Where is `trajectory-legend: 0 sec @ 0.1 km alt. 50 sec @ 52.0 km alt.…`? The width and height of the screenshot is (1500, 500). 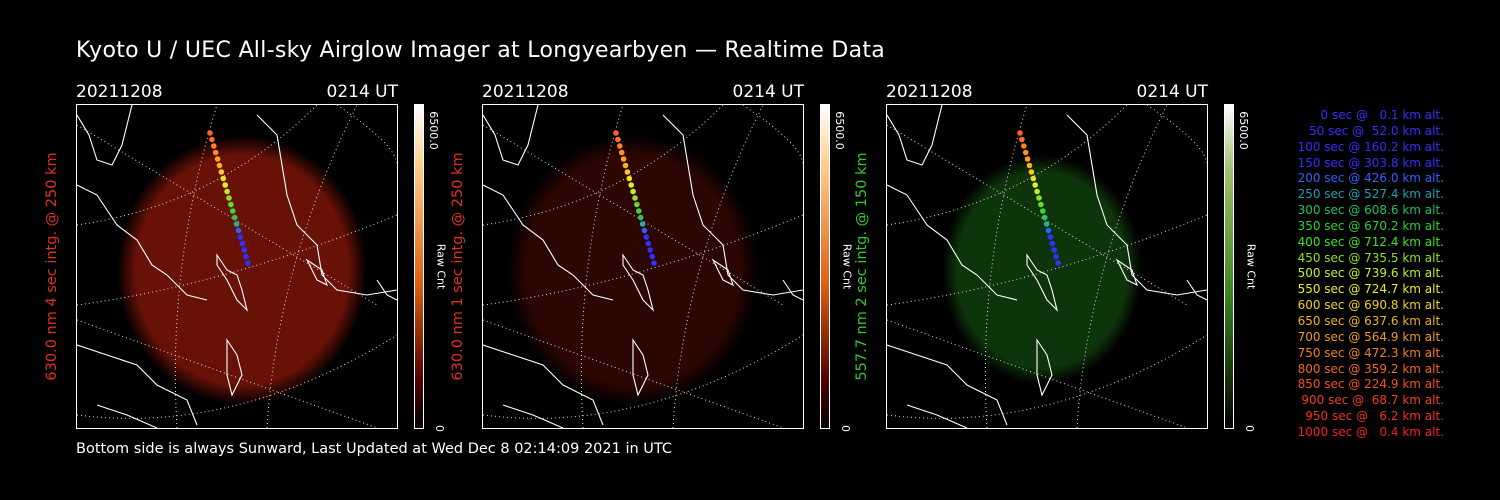 trajectory-legend: 0 sec @ 0.1 km alt. 50 sec @ 52.0 km alt.… is located at coordinates (1353, 274).